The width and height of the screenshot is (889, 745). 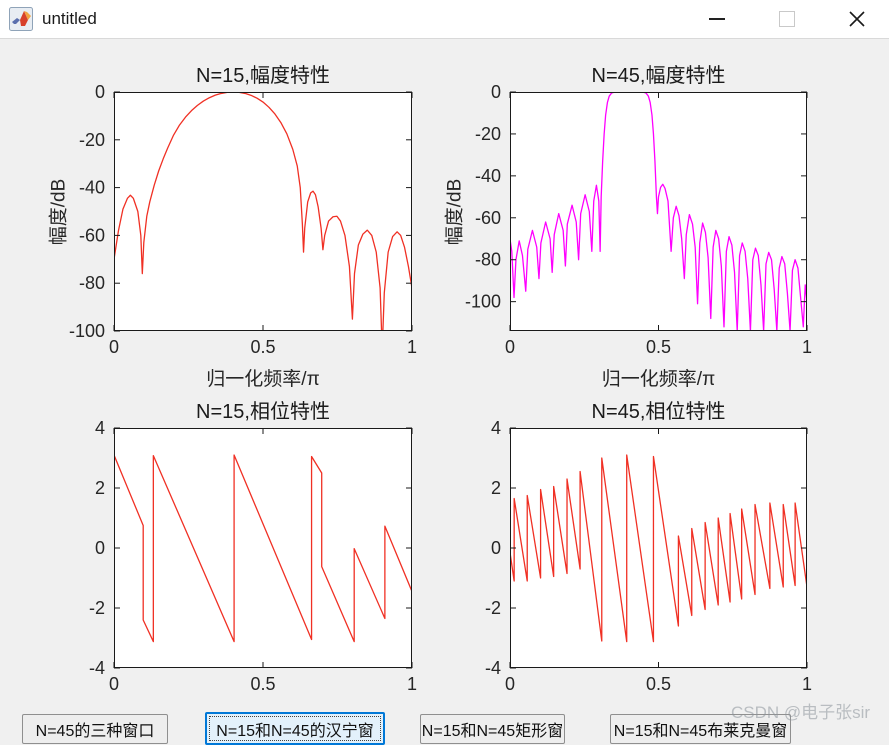 I want to click on matlab-icon, so click(x=21, y=19).